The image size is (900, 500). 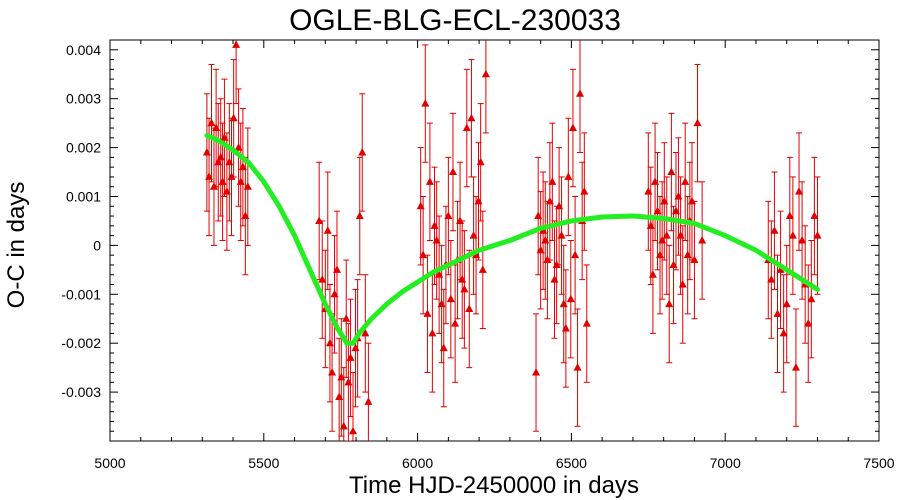 I want to click on y-tick-label: 0.001, so click(x=83, y=196).